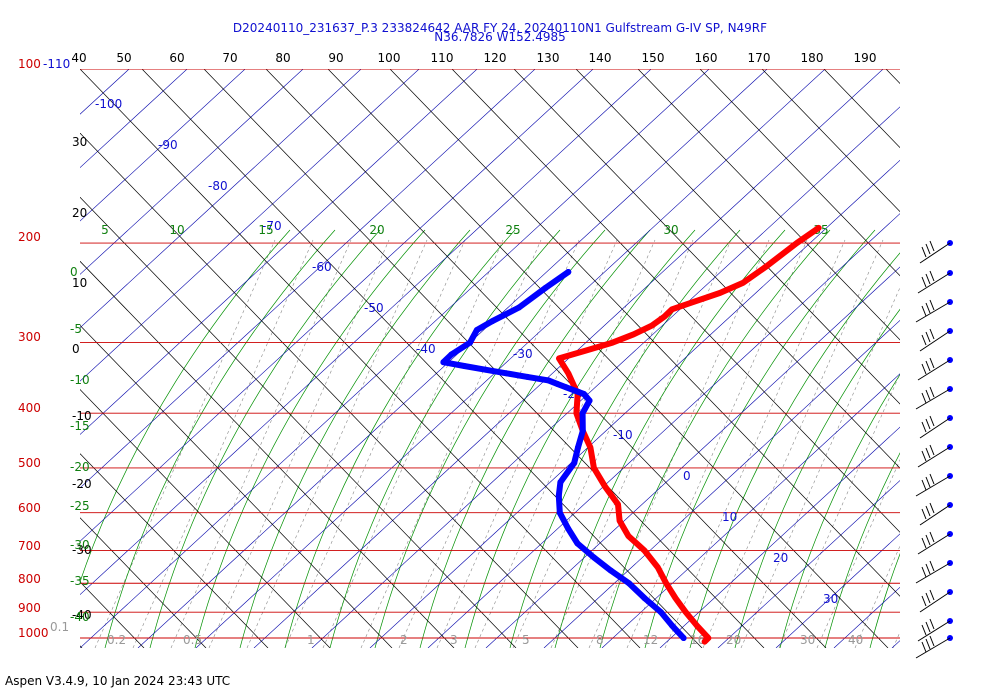 The height and width of the screenshot is (700, 1000). What do you see at coordinates (168, 145) in the screenshot?
I see `dry-adiabat-label: -90` at bounding box center [168, 145].